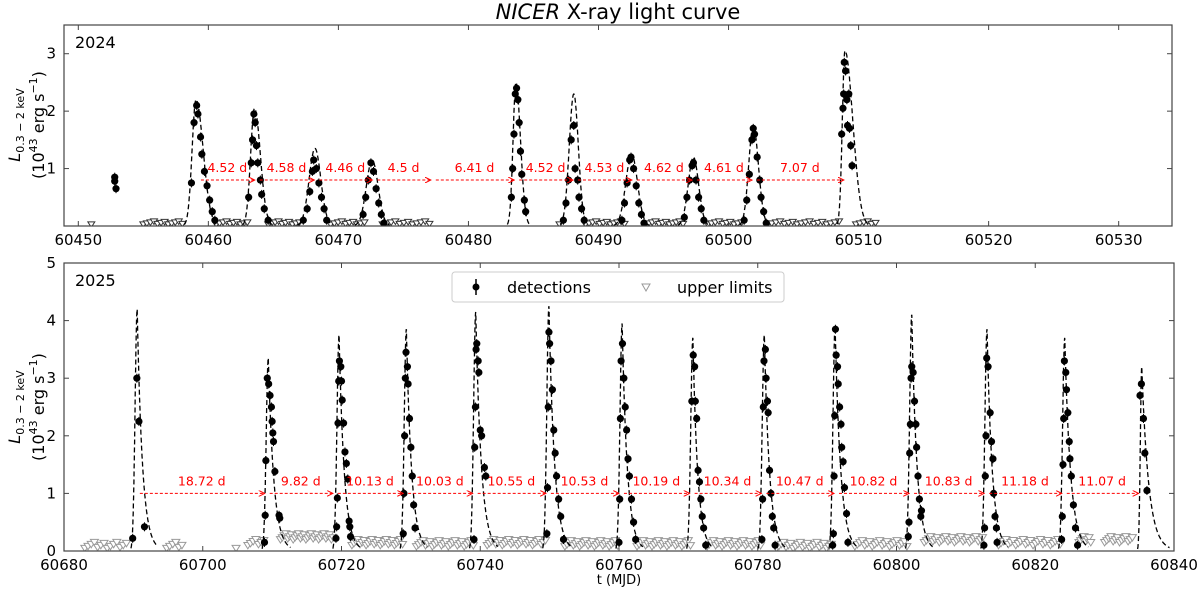  What do you see at coordinates (859, 240) in the screenshot?
I see `x-tick-label: 60510` at bounding box center [859, 240].